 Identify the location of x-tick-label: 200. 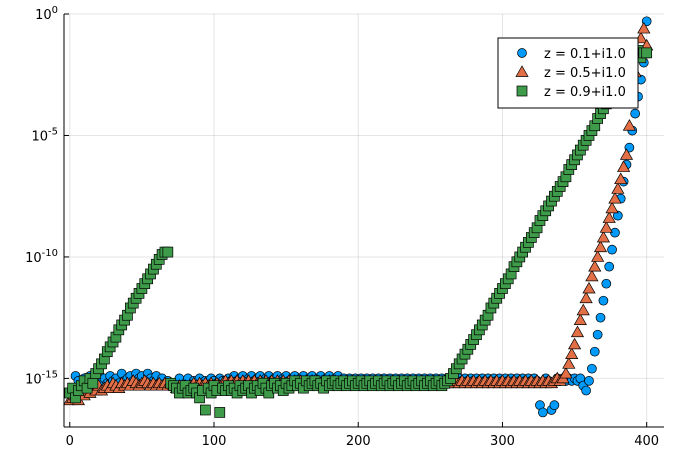
(358, 441).